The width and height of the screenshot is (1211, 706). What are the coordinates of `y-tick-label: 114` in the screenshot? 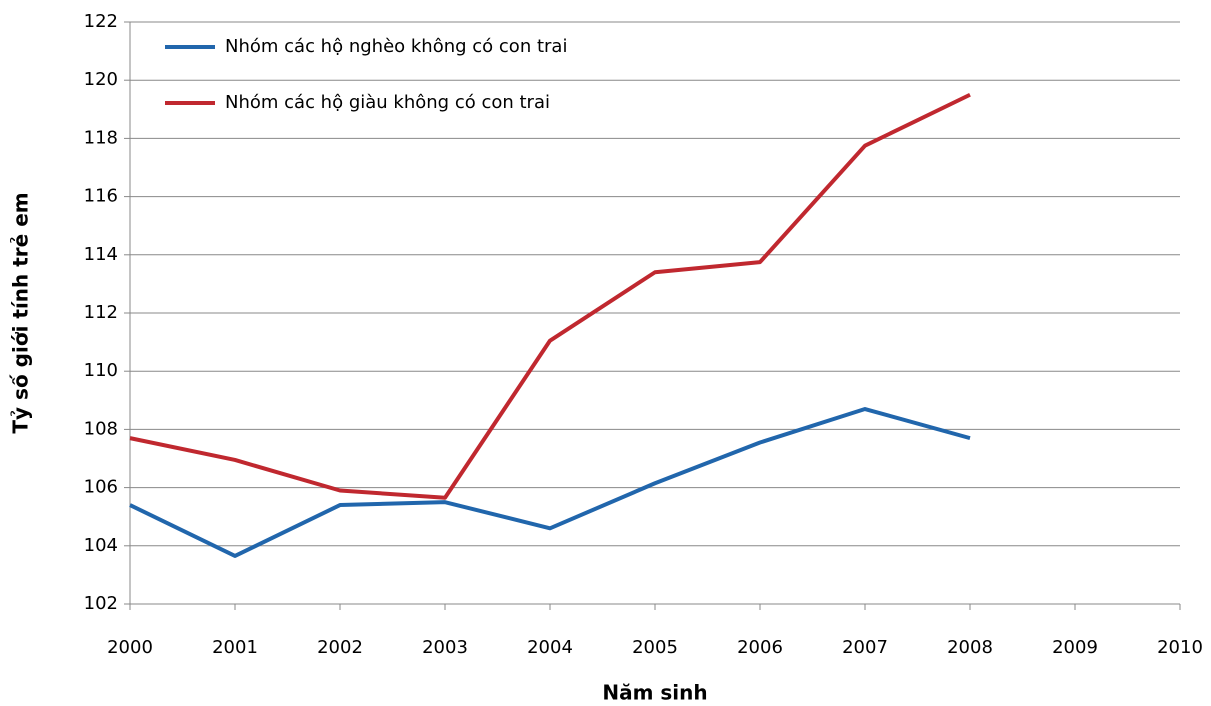 It's located at (101, 254).